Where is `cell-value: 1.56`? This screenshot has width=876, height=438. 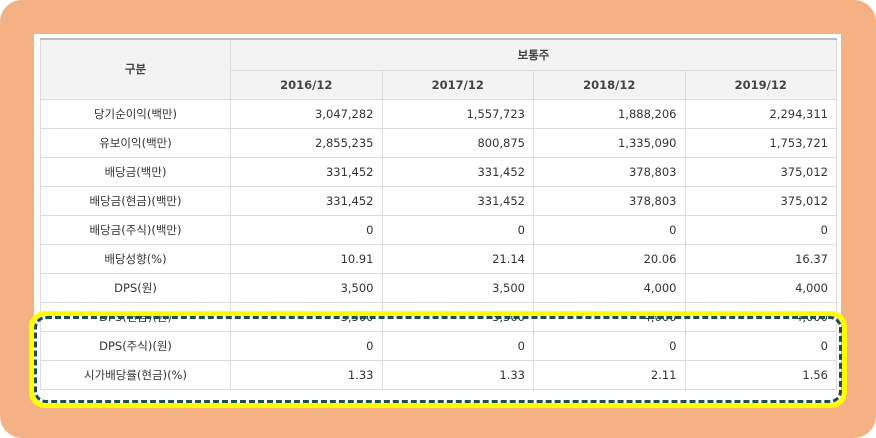
cell-value: 1.56 is located at coordinates (760, 374).